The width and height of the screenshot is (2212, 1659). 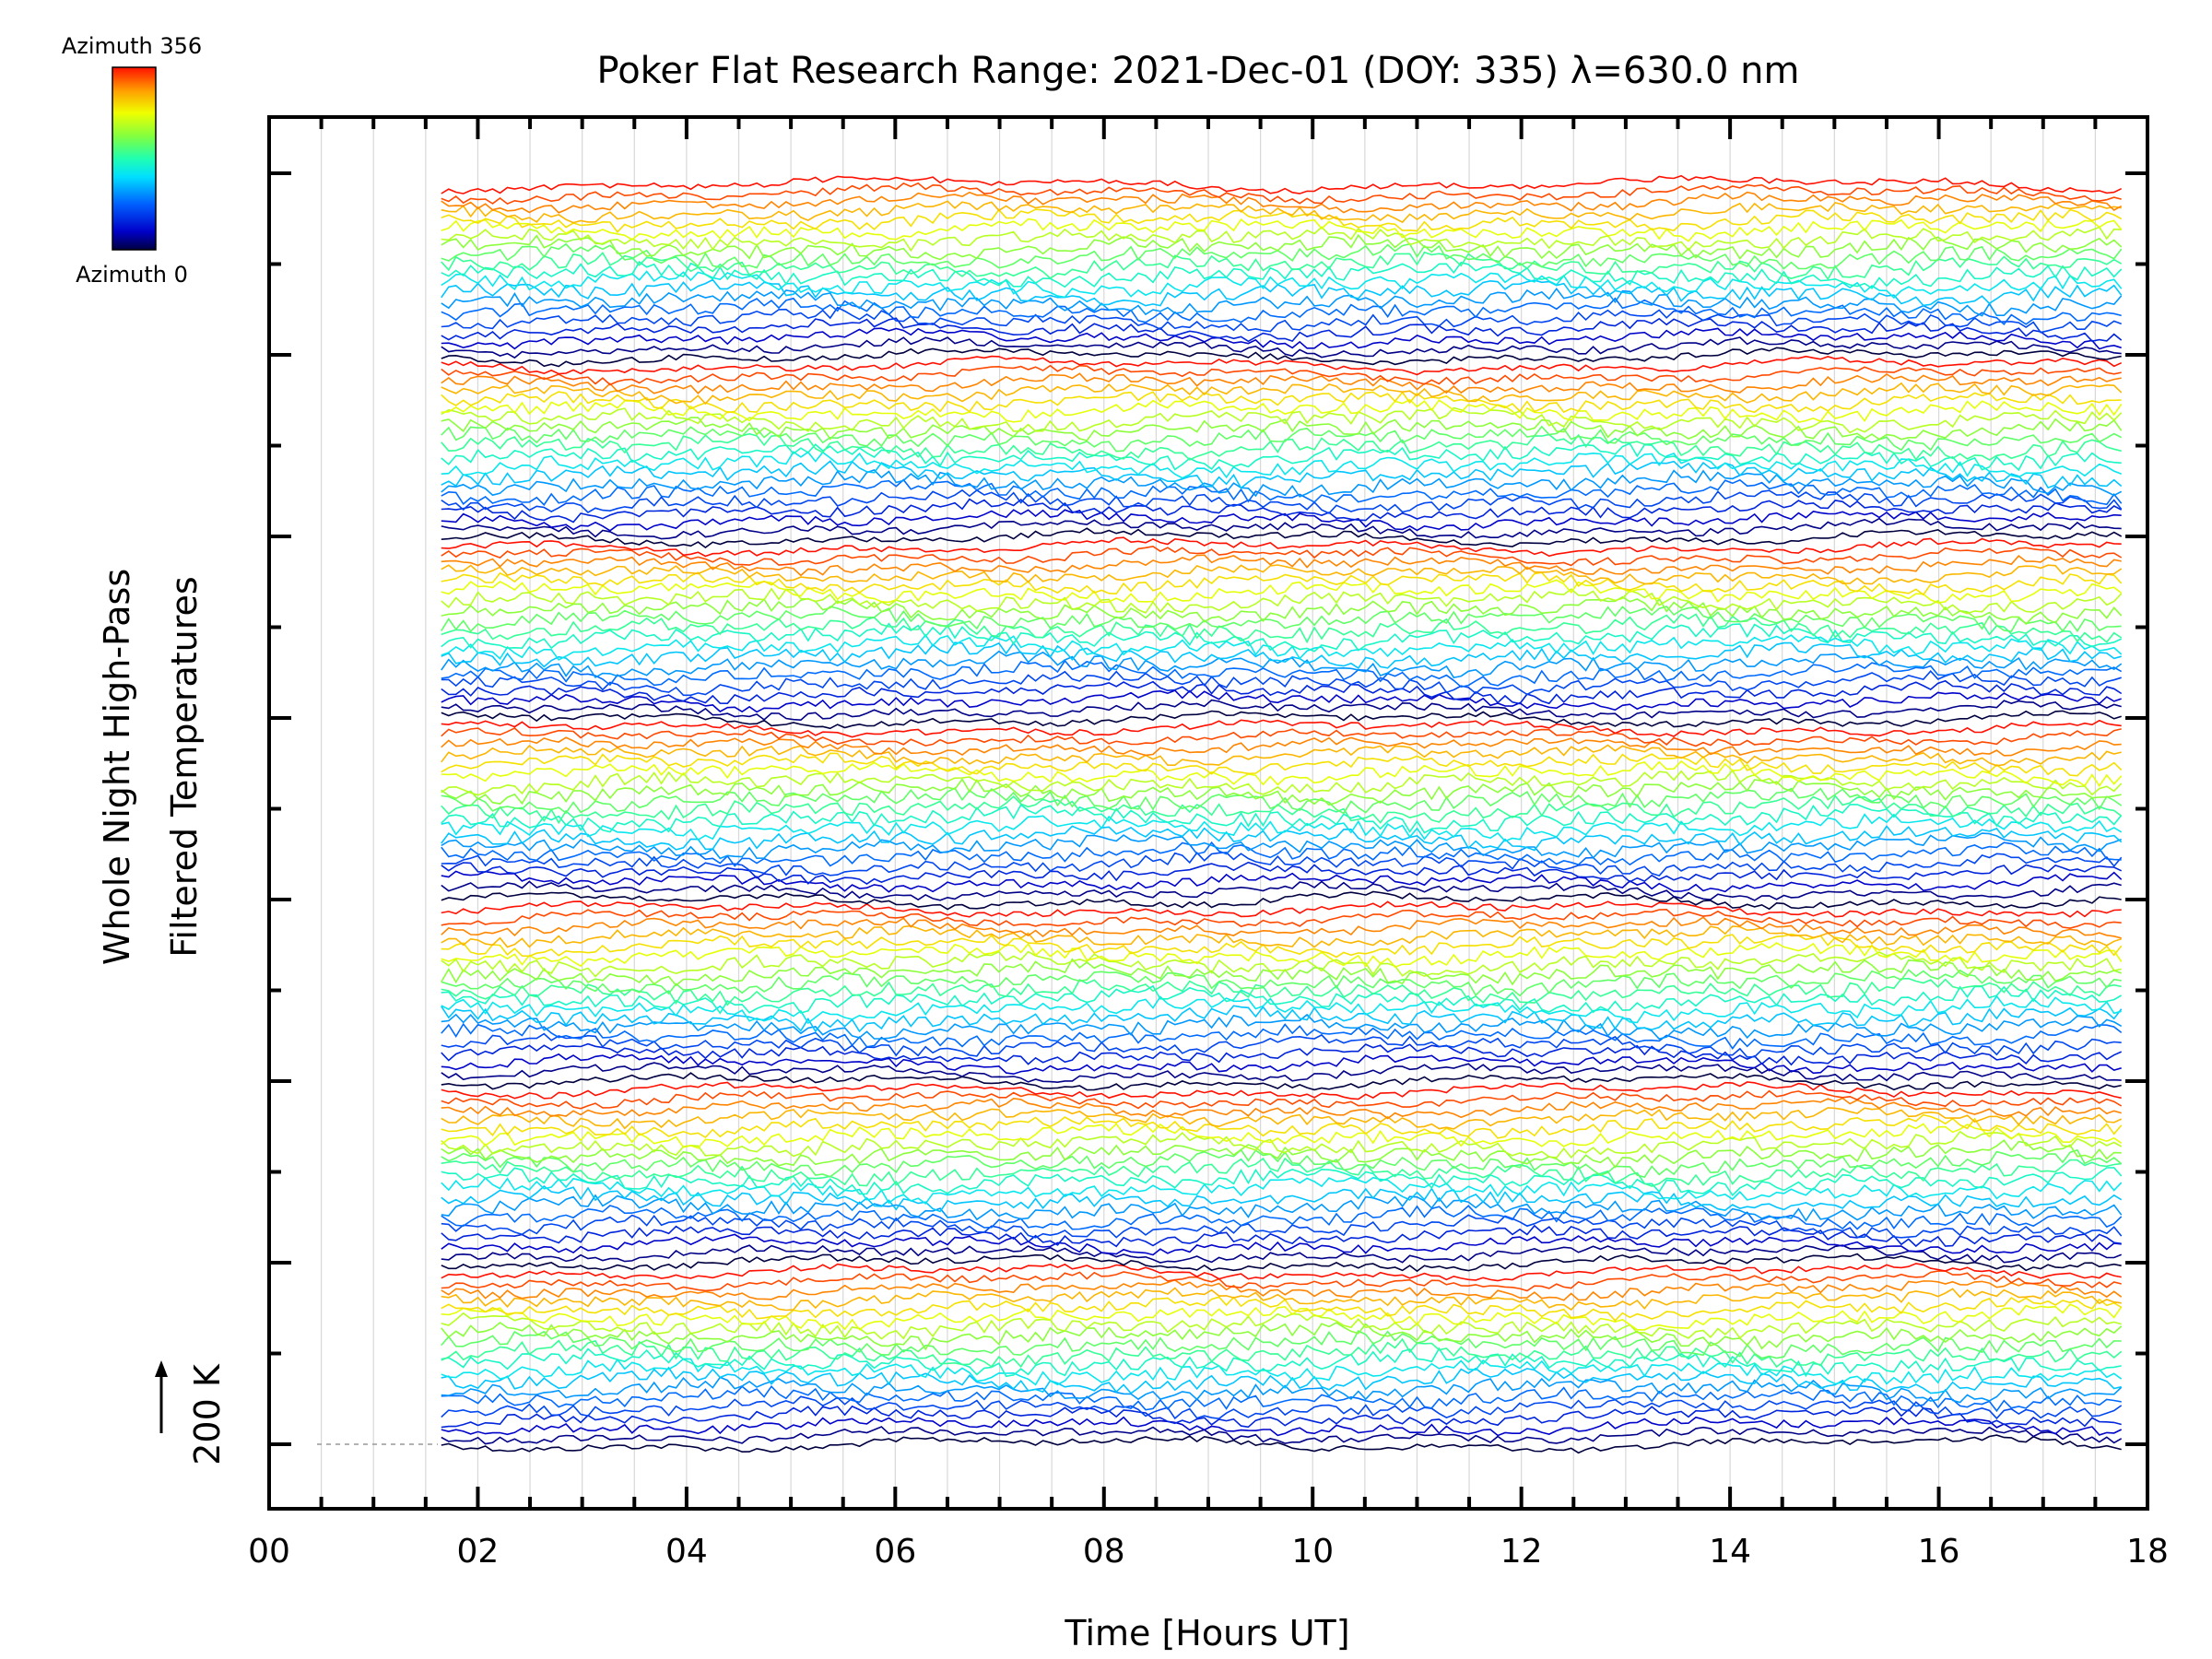 I want to click on colorbar-bottom-label: Azimuth 0, so click(x=132, y=275).